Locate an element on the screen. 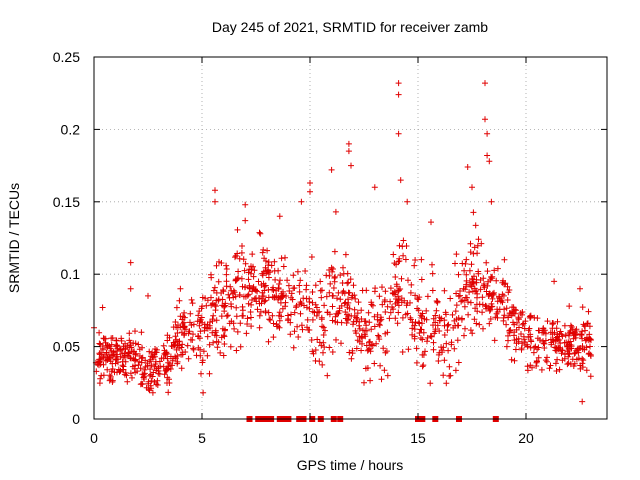  y-tick-label: 0.25 is located at coordinates (66, 57).